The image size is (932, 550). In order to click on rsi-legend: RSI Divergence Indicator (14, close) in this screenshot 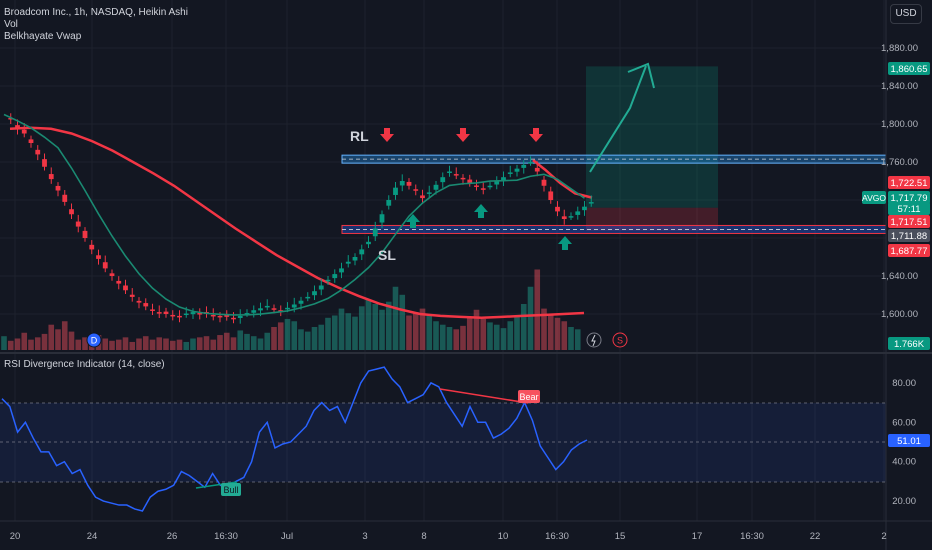, I will do `click(84, 365)`.